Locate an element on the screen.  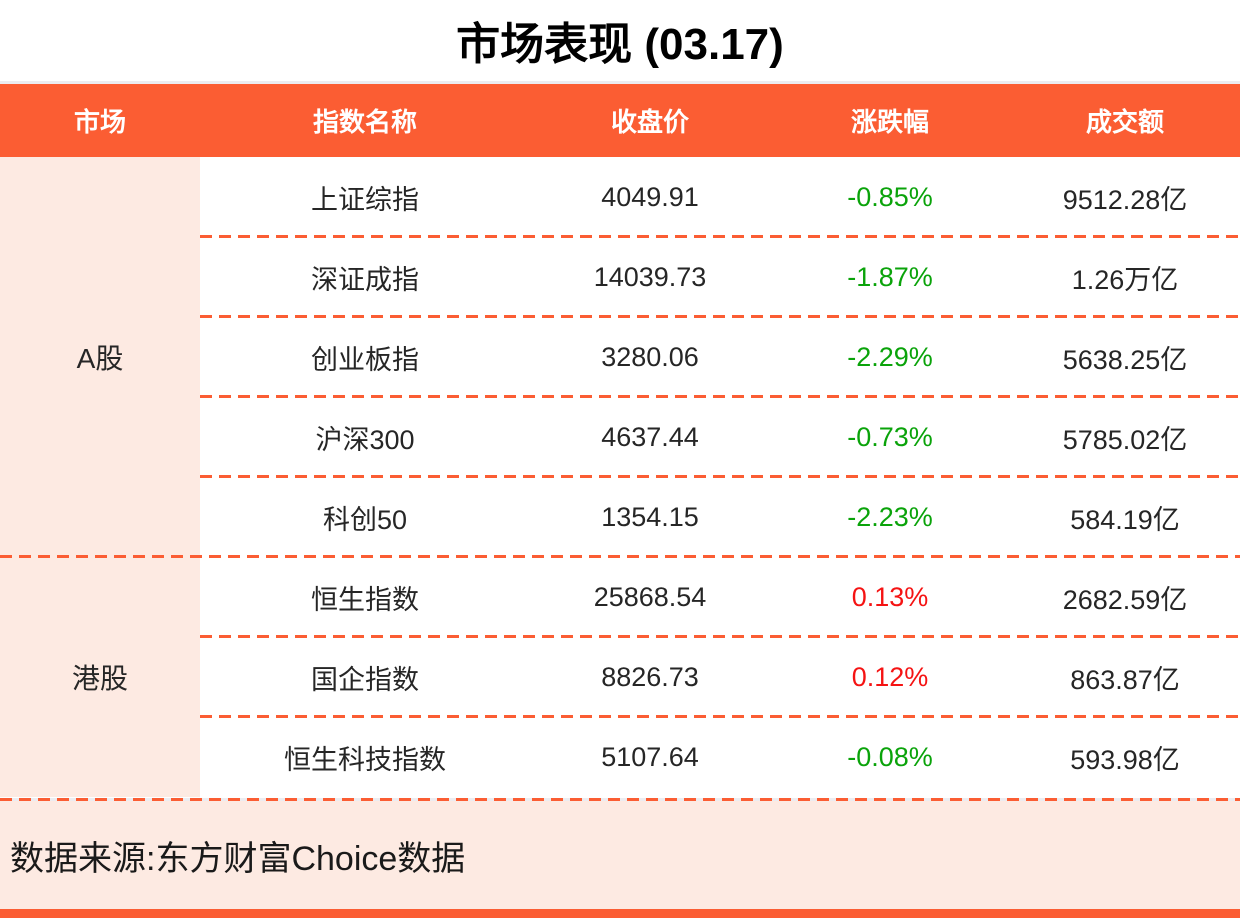
turnover-cell: 1.26万亿 is located at coordinates (1125, 279).